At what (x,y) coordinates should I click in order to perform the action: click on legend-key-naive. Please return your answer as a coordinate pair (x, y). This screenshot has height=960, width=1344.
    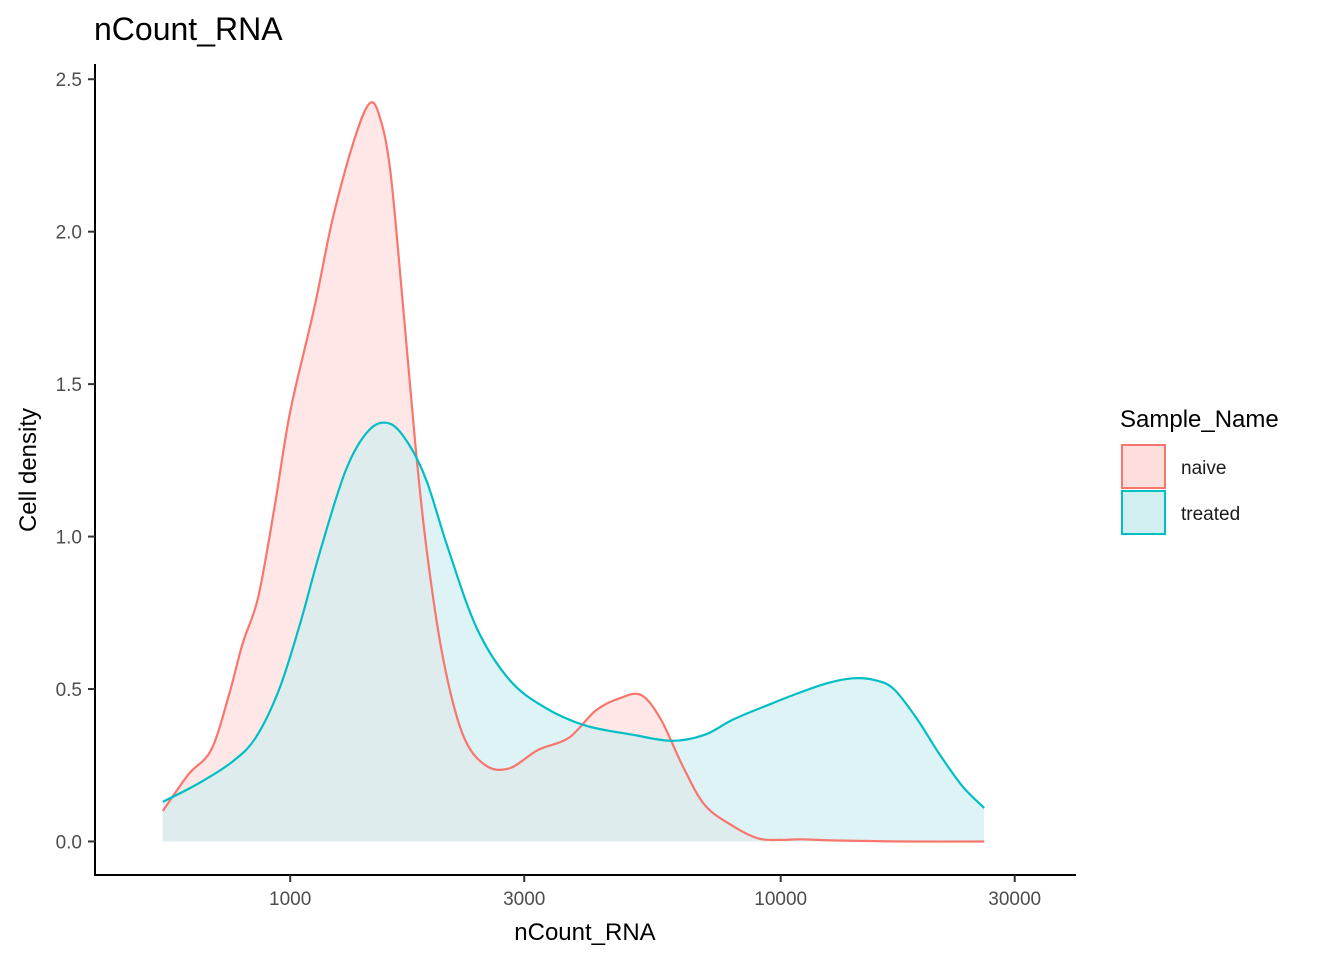
    Looking at the image, I should click on (1143, 466).